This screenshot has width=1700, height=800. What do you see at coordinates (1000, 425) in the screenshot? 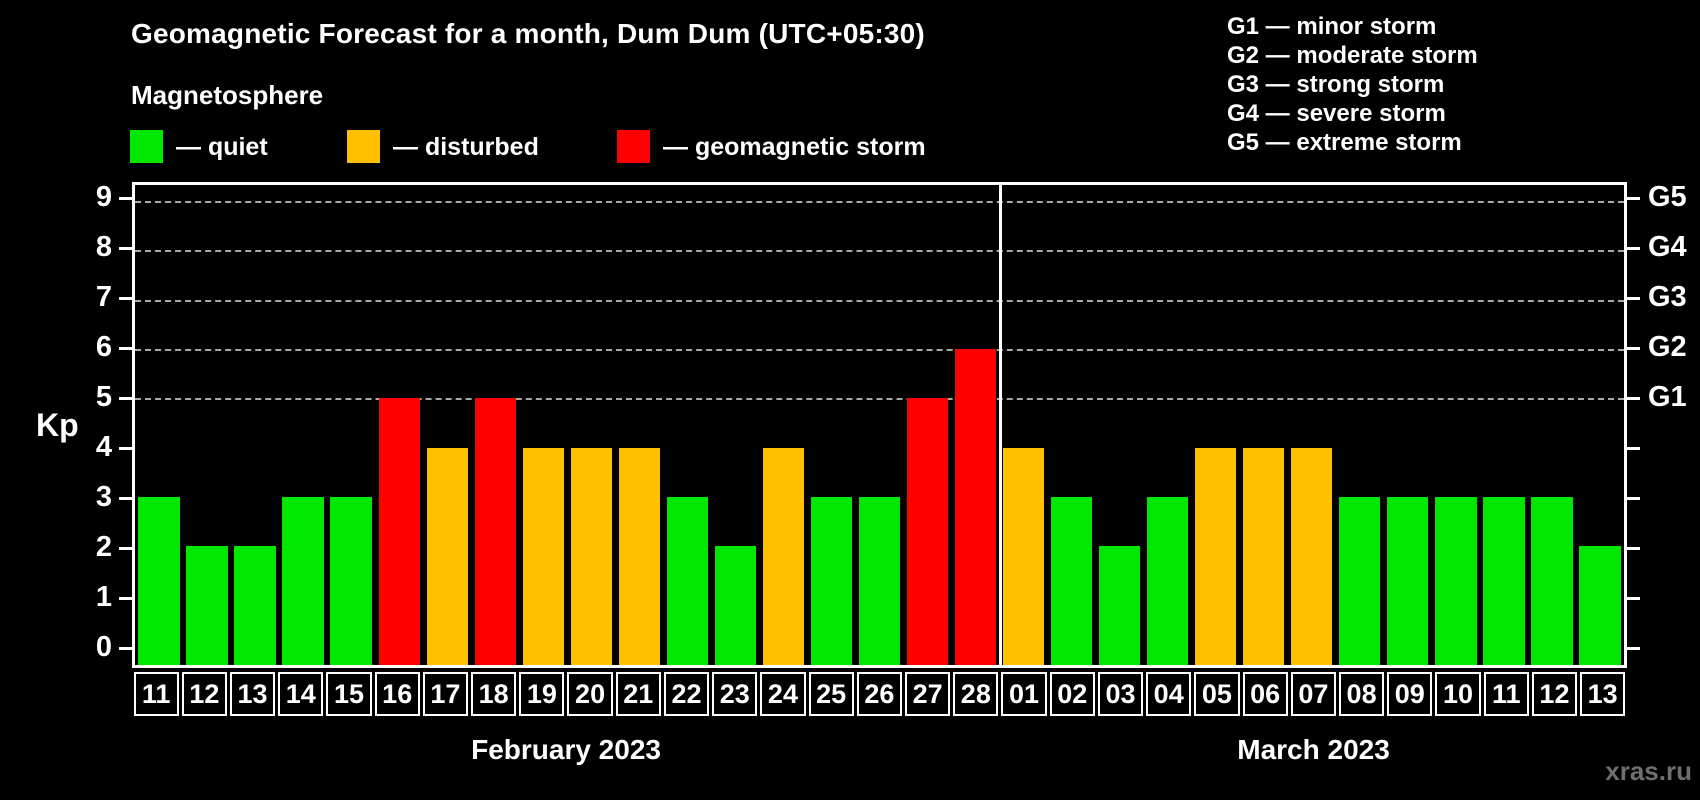
I see `month-separator-line` at bounding box center [1000, 425].